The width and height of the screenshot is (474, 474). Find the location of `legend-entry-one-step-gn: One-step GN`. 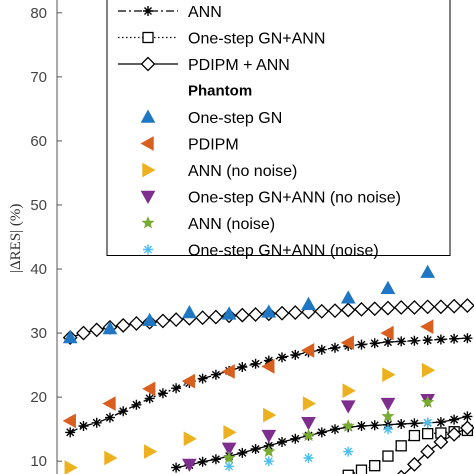

legend-entry-one-step-gn: One-step GN is located at coordinates (211, 118).